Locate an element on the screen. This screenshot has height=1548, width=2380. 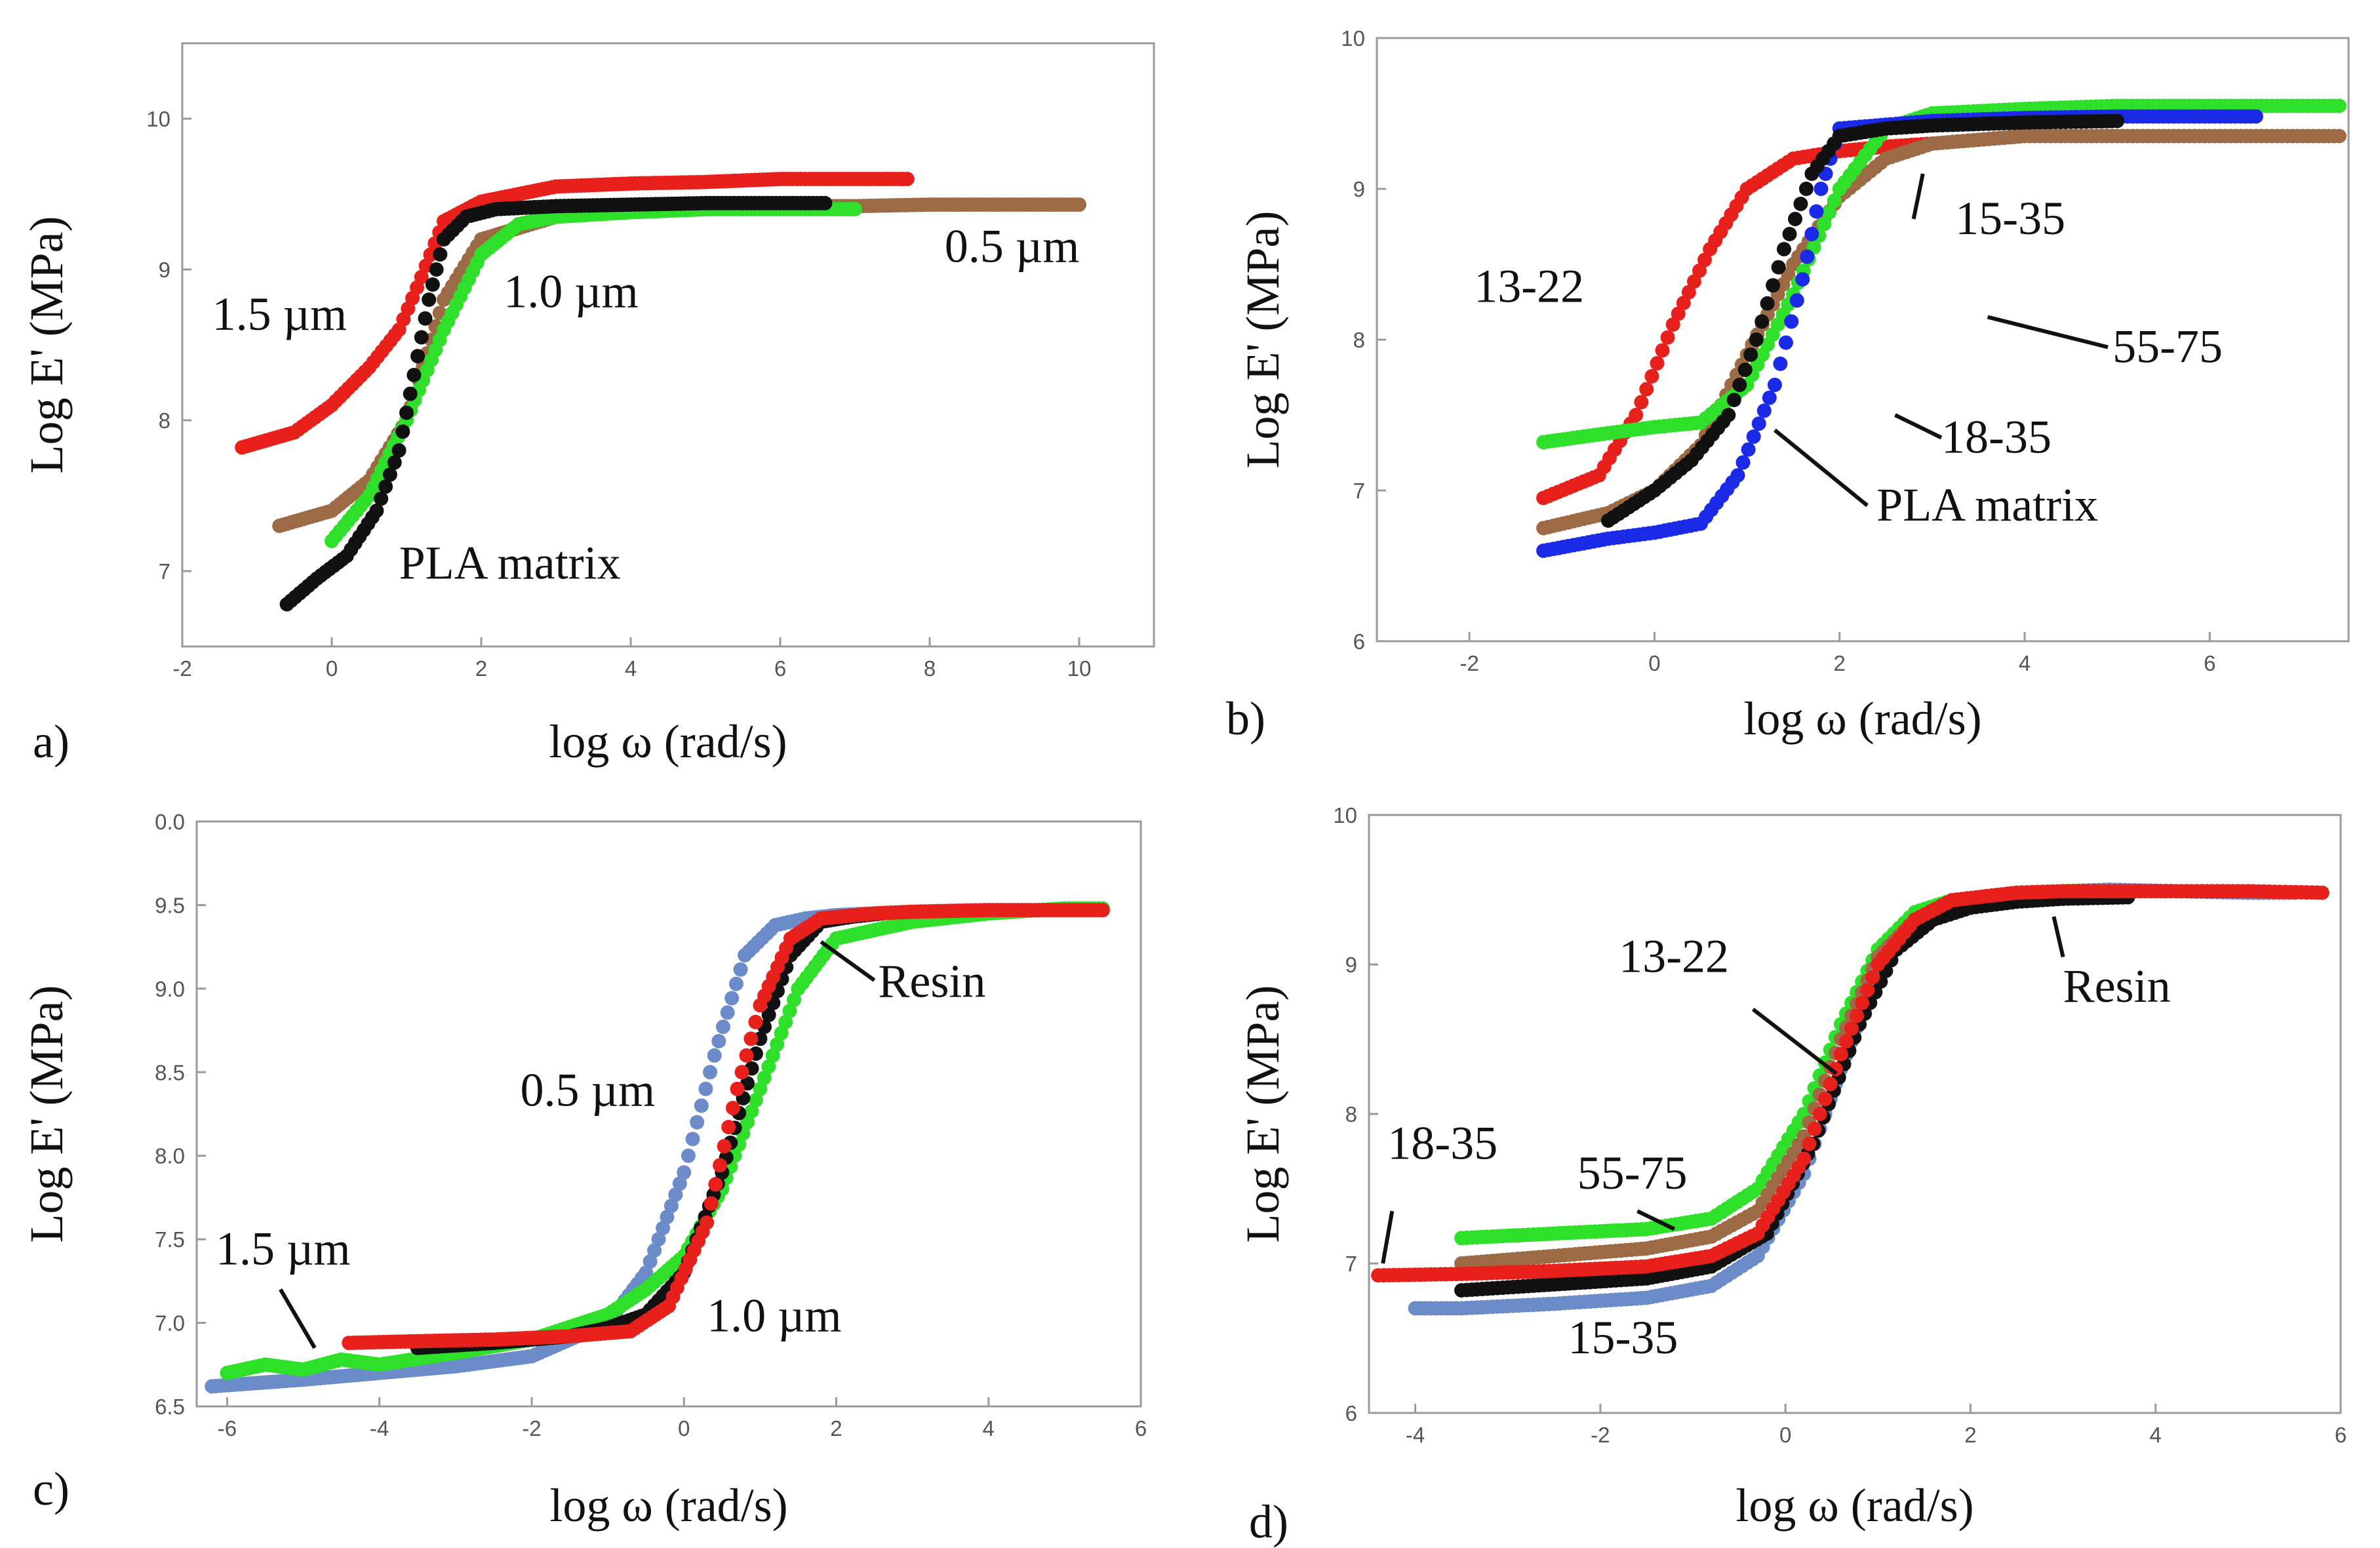
x-tick-label: 4 is located at coordinates (989, 1428).